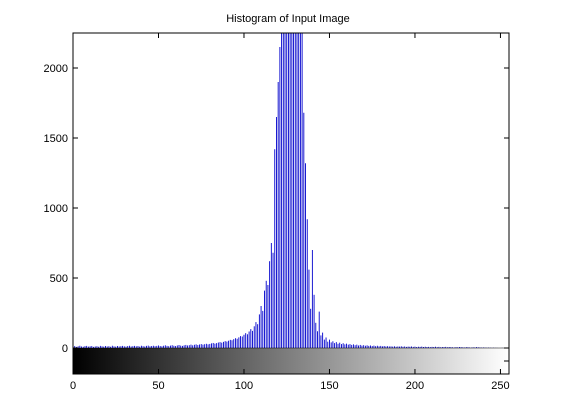  What do you see at coordinates (56, 69) in the screenshot?
I see `y-tick-label: 2000` at bounding box center [56, 69].